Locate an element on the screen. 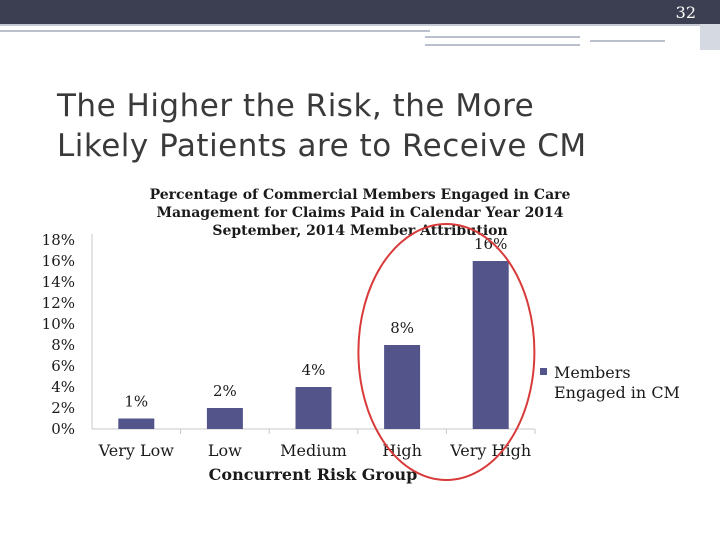 This screenshot has width=720, height=540. slide-title-line-2: Likely Patients are to Receive CM is located at coordinates (322, 146).